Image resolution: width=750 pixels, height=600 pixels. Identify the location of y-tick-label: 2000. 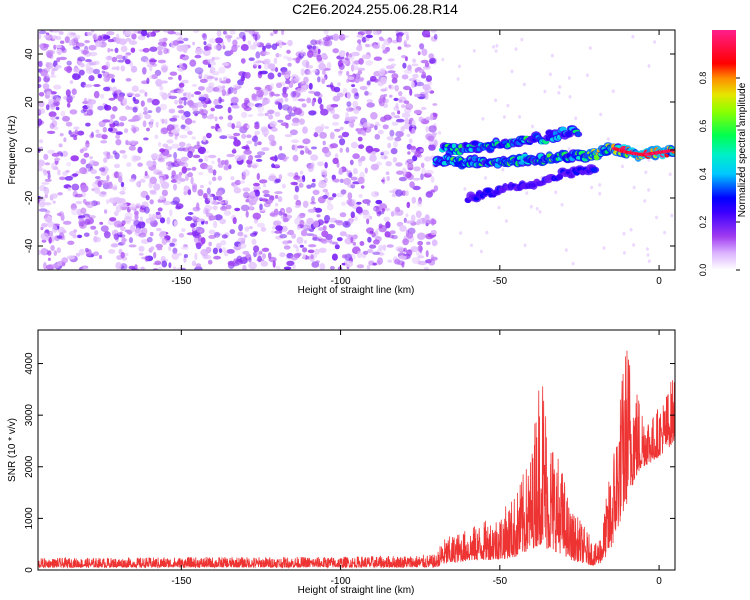
(29, 466).